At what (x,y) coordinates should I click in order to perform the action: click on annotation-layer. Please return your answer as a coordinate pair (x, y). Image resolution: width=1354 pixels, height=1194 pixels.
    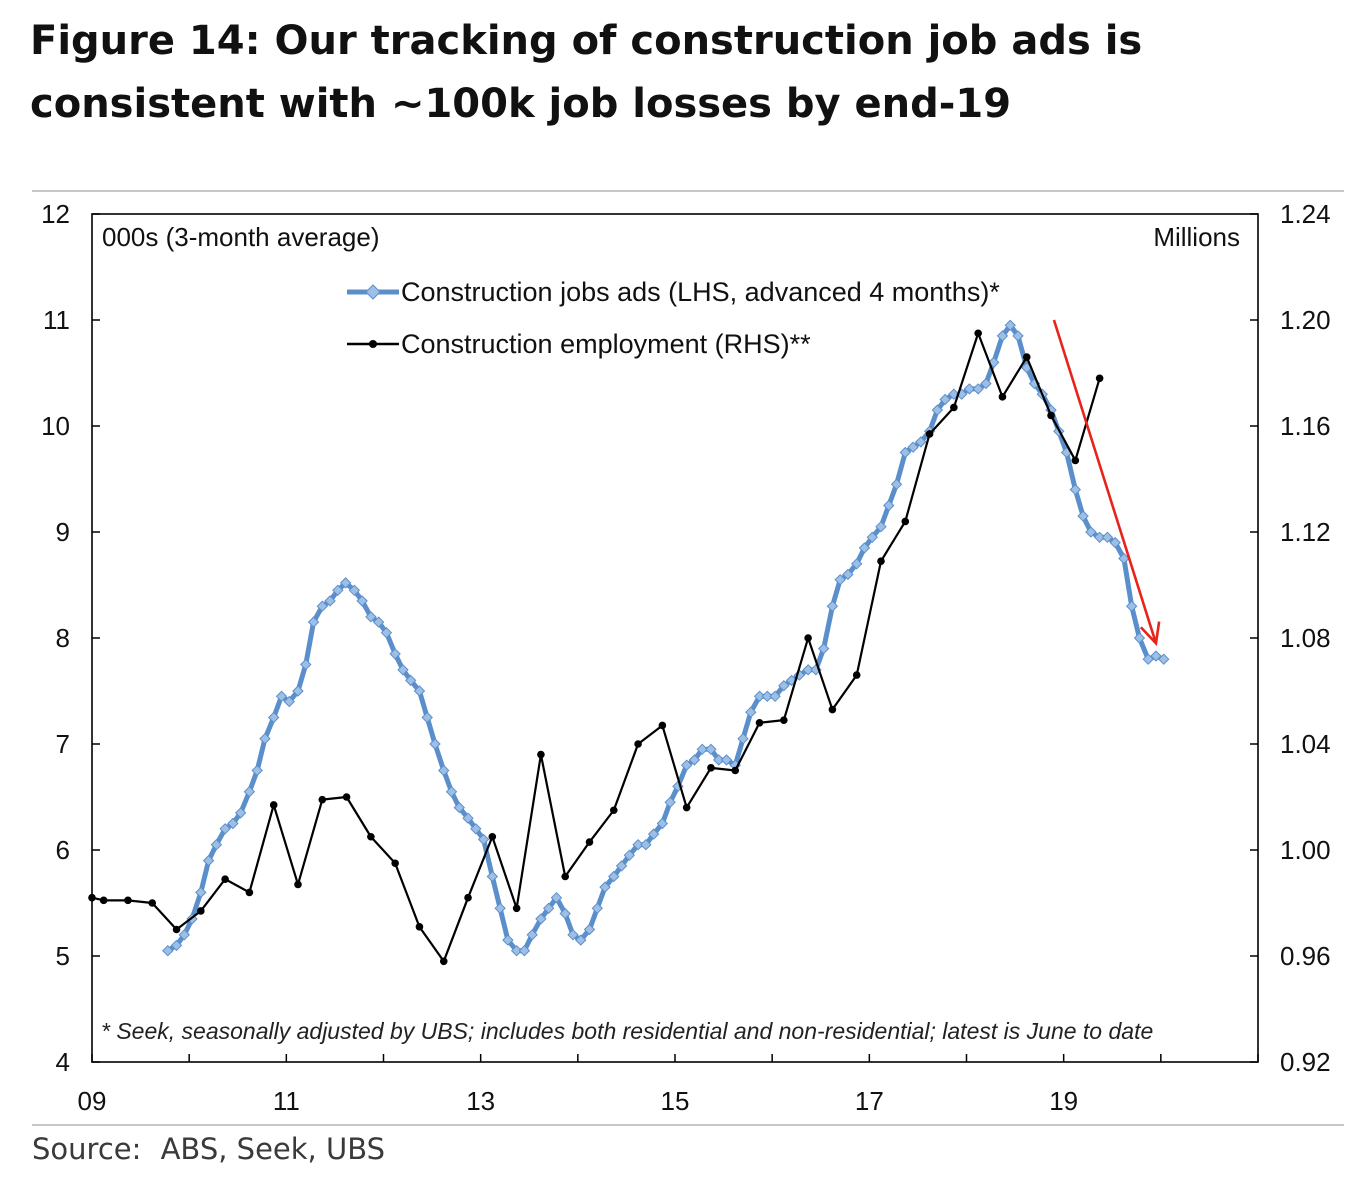
    Looking at the image, I should click on (1106, 483).